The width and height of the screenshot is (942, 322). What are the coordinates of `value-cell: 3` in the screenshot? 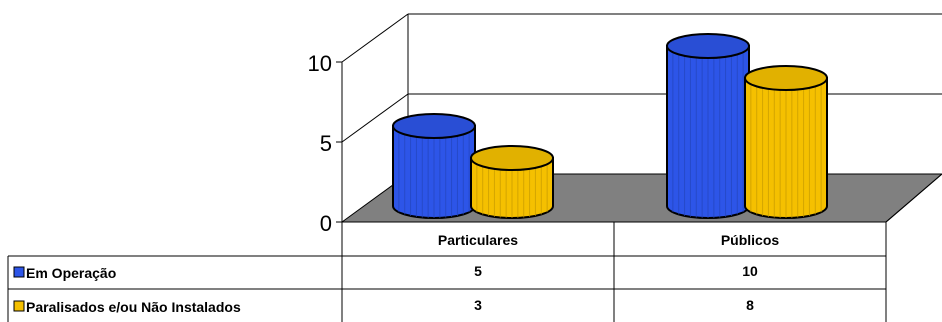 It's located at (478, 305).